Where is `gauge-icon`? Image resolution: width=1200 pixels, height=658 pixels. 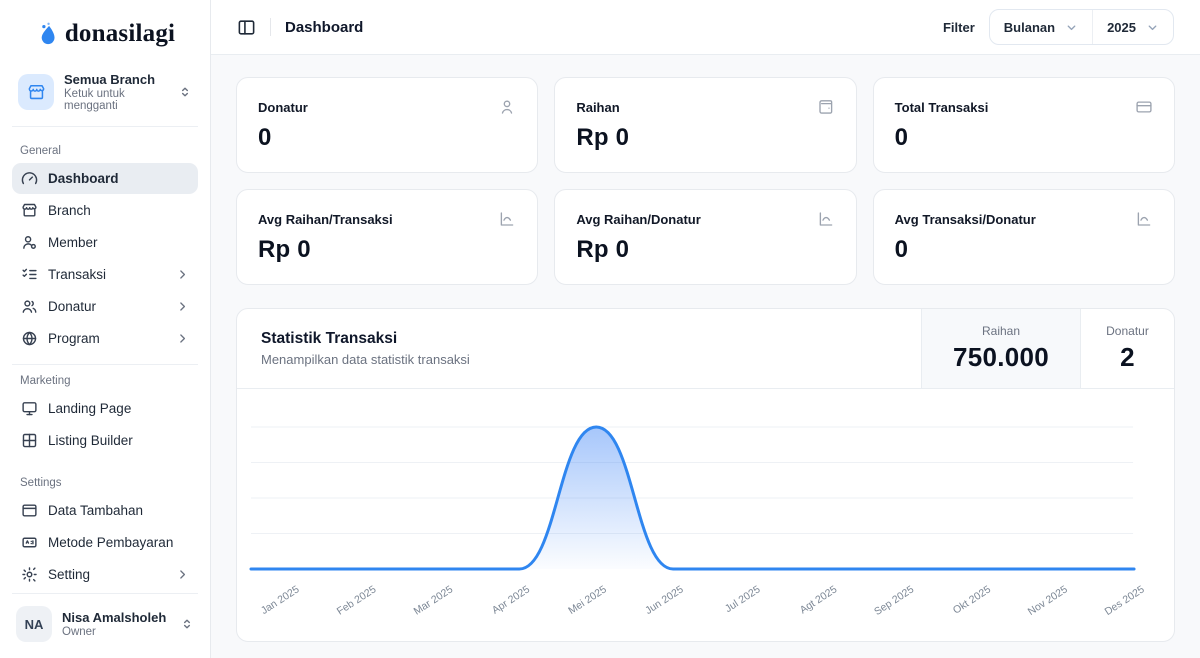
gauge-icon is located at coordinates (29, 178).